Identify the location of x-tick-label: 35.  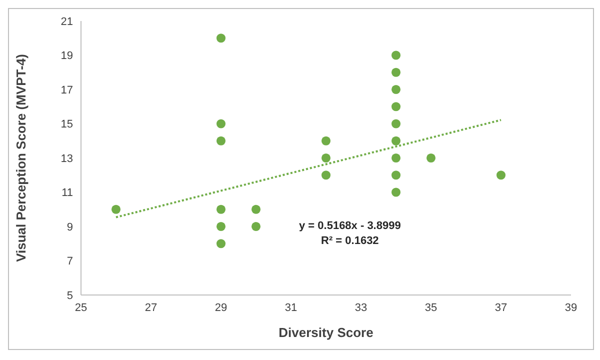
(431, 308).